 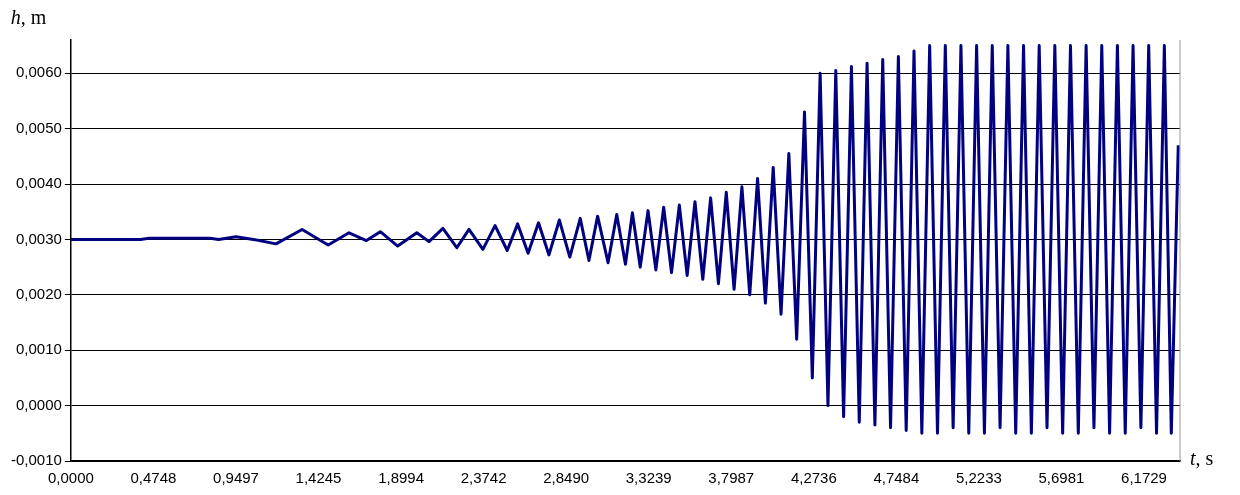 I want to click on y-tick-label: 0,0000, so click(x=38, y=404).